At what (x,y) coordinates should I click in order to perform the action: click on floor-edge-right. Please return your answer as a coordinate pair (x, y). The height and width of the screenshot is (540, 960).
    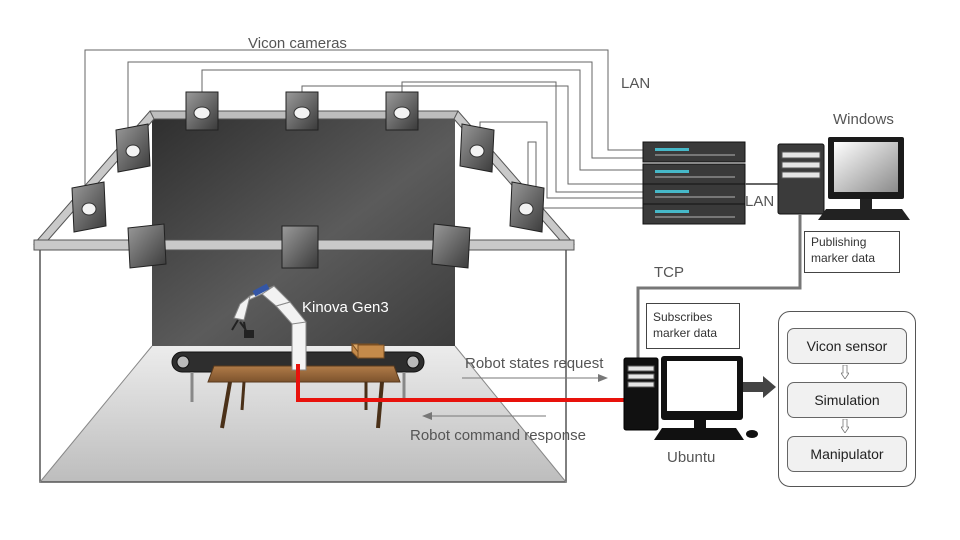
    Looking at the image, I should click on (510, 414).